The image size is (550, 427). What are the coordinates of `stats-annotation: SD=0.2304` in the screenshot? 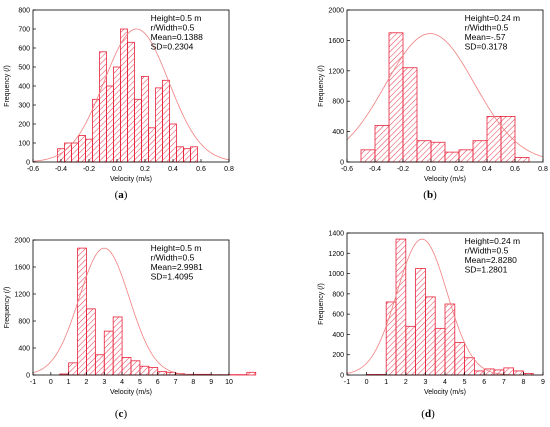 It's located at (172, 47).